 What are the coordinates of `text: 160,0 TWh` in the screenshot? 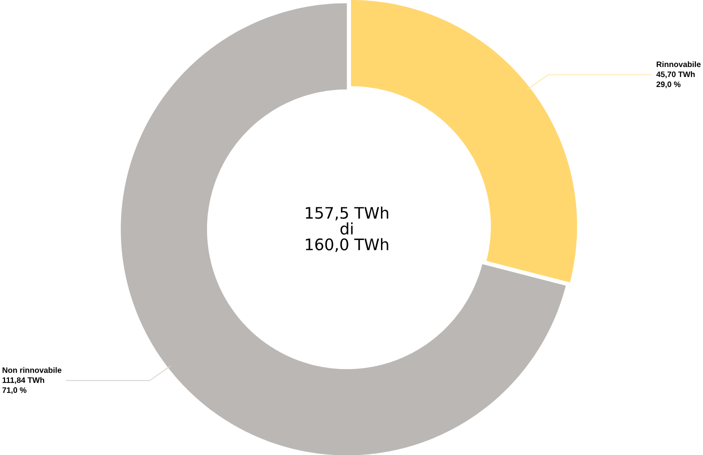 It's located at (347, 245).